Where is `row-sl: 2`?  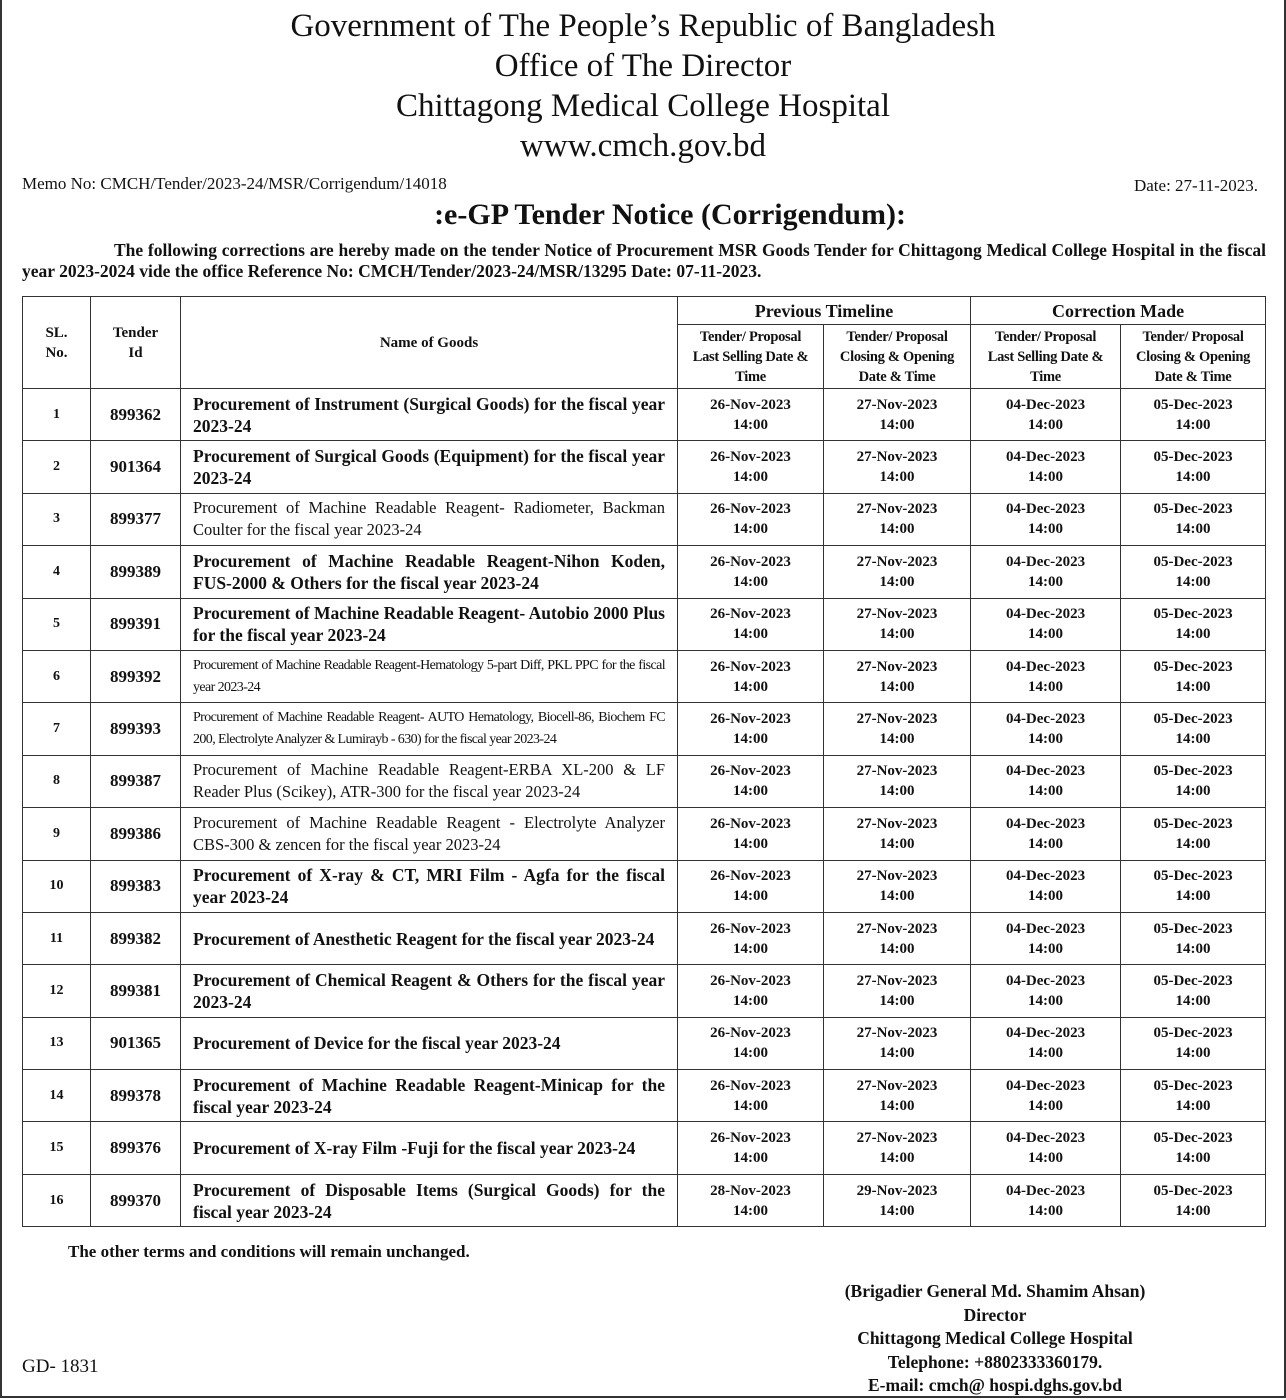
row-sl: 2 is located at coordinates (56, 467).